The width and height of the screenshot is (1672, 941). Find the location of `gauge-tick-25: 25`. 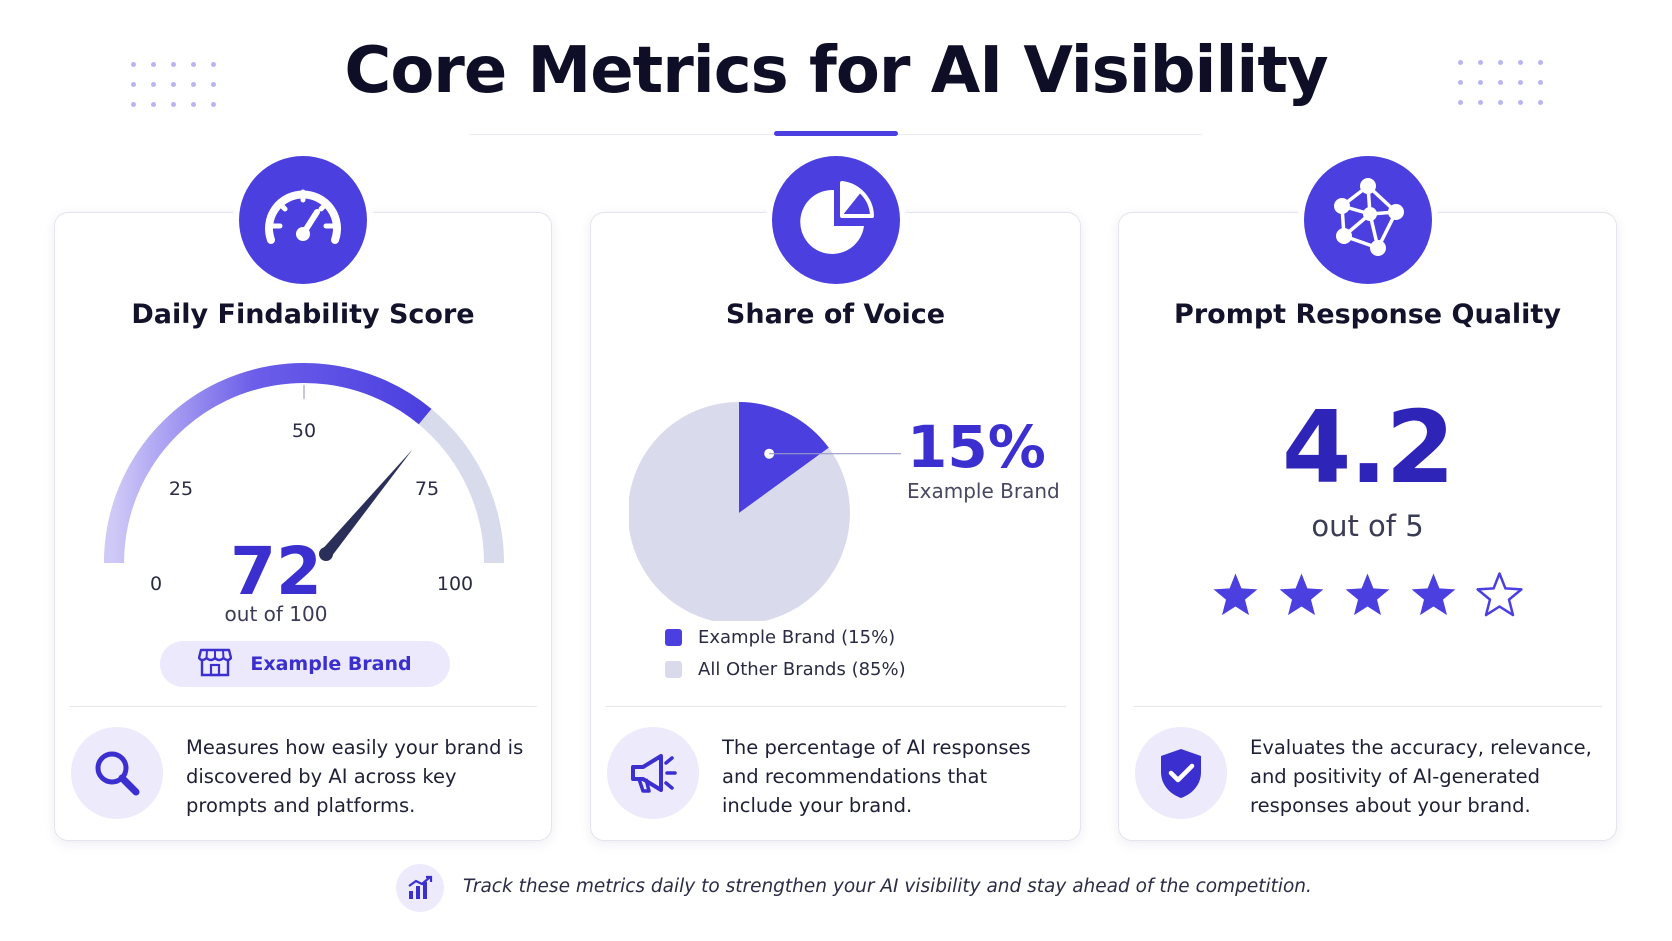

gauge-tick-25: 25 is located at coordinates (181, 489).